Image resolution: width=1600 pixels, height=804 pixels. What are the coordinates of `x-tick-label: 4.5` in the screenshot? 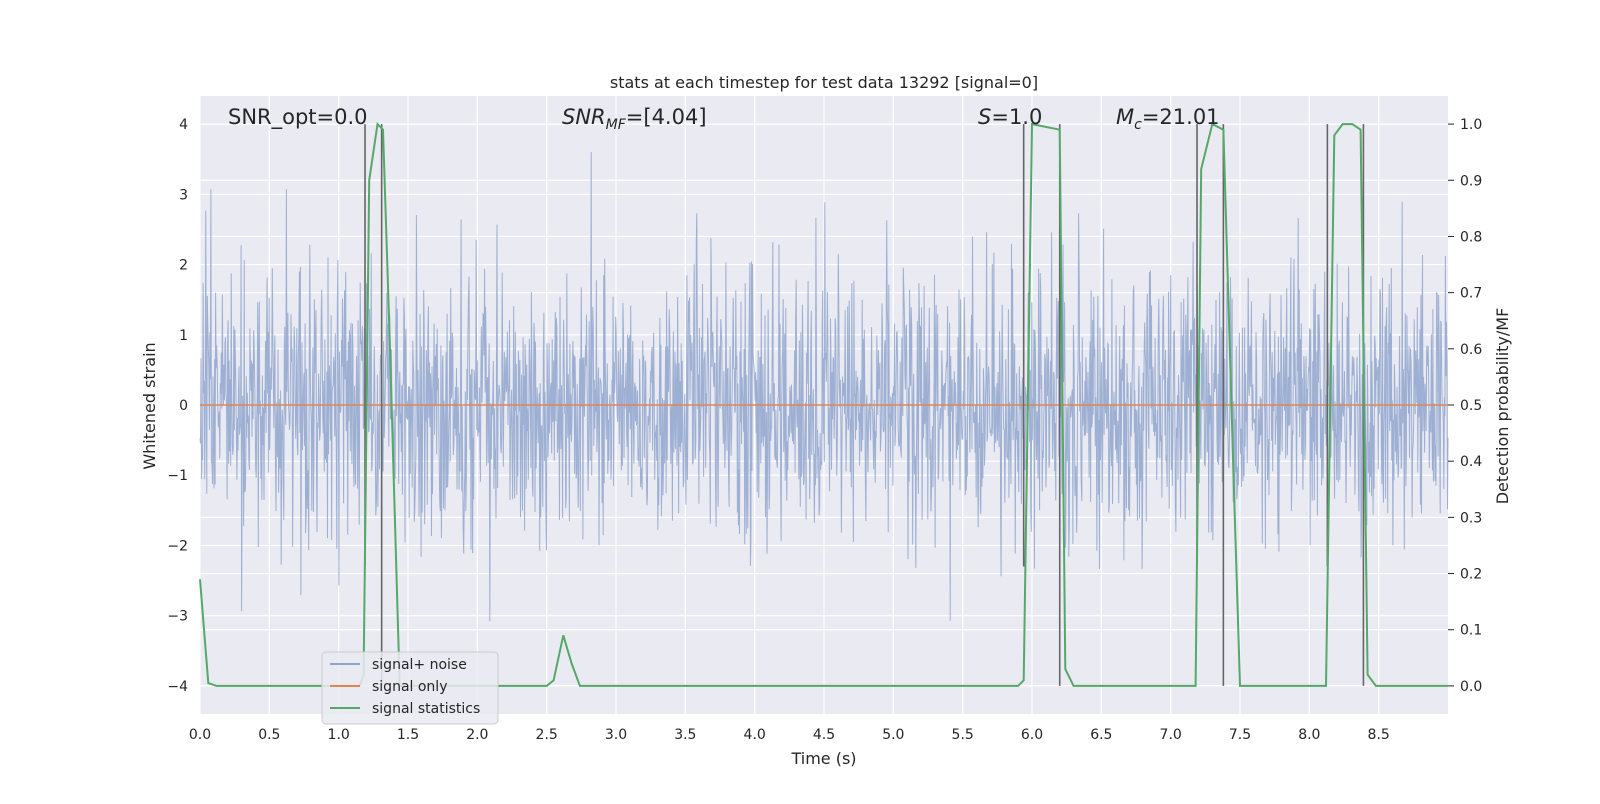 It's located at (824, 735).